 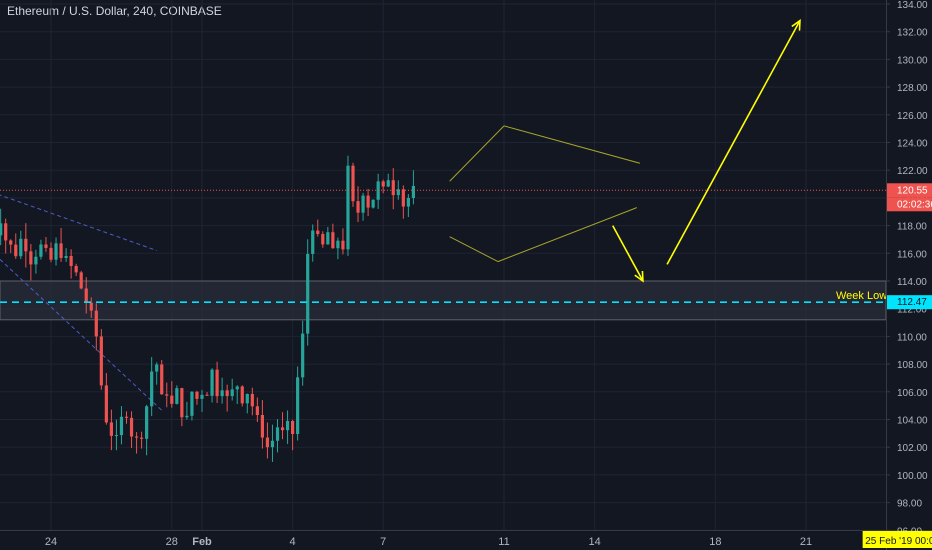 I want to click on x-tick-label: 21, so click(x=806, y=542).